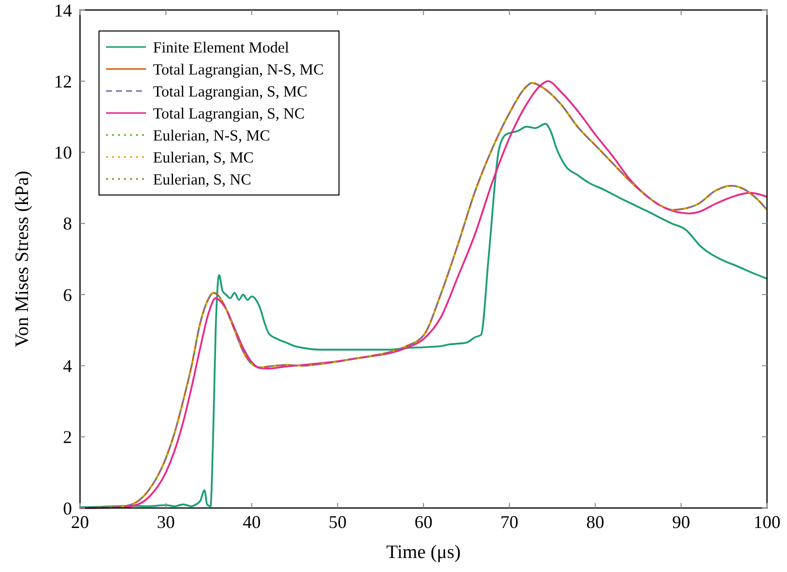 Image resolution: width=787 pixels, height=572 pixels. What do you see at coordinates (251, 522) in the screenshot?
I see `x-tick-label: 40` at bounding box center [251, 522].